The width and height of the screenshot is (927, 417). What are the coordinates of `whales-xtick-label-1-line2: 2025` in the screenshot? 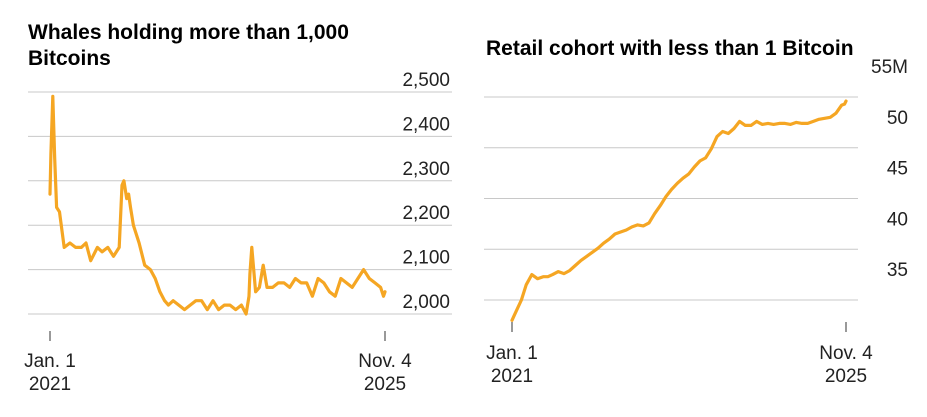 It's located at (385, 384).